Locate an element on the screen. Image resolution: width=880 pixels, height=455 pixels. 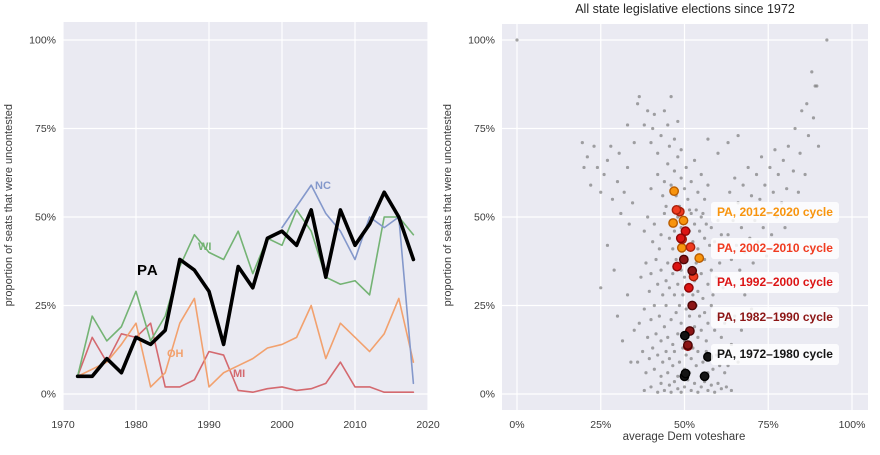
line-label-oh: OH is located at coordinates (175, 354).